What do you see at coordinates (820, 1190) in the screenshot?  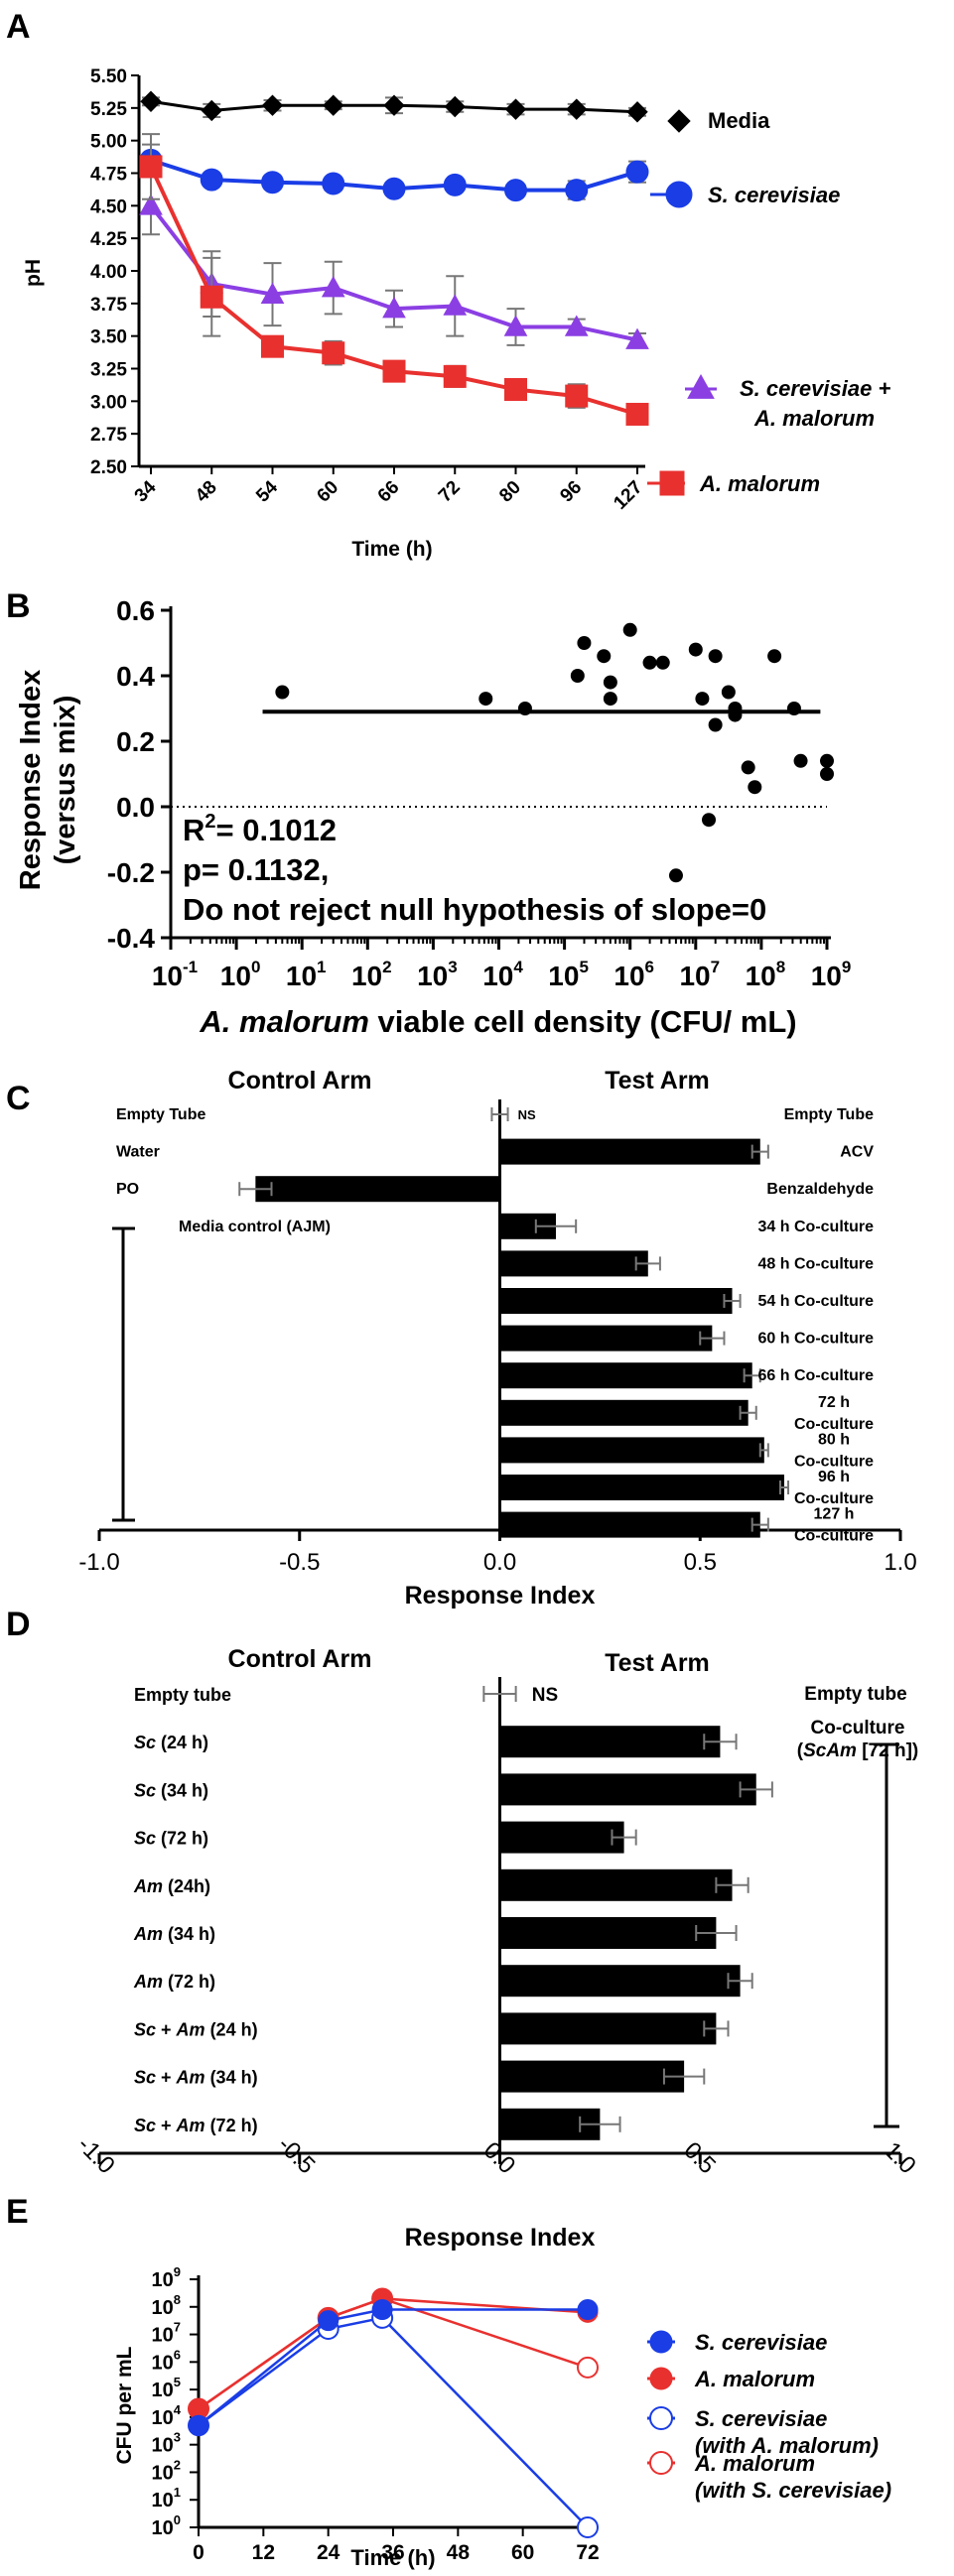 I see `c-test-label: Benzaldehyde` at bounding box center [820, 1190].